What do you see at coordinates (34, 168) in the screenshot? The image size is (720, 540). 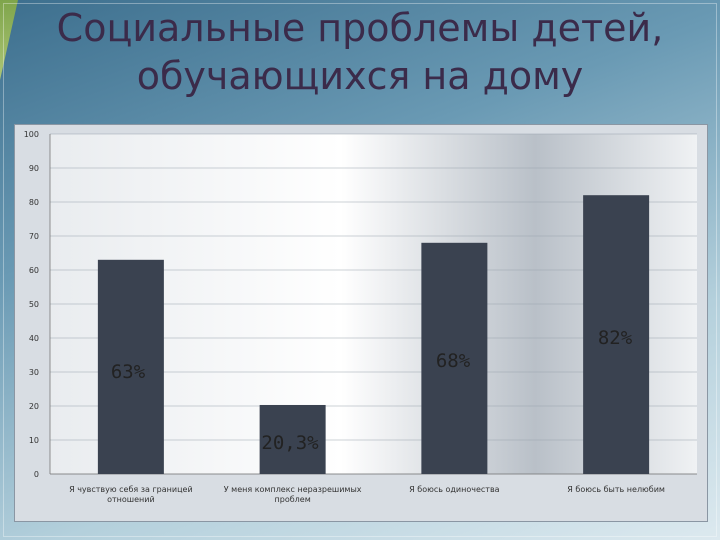 I see `y-tick-label: 90` at bounding box center [34, 168].